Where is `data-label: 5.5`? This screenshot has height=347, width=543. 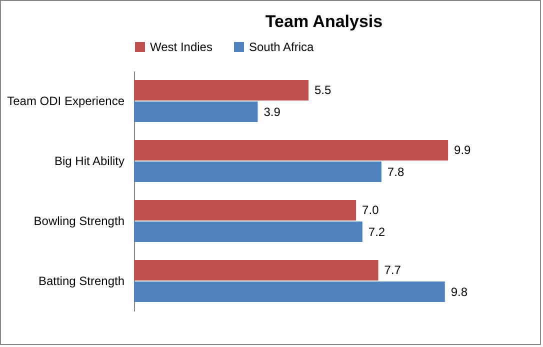 data-label: 5.5 is located at coordinates (323, 90).